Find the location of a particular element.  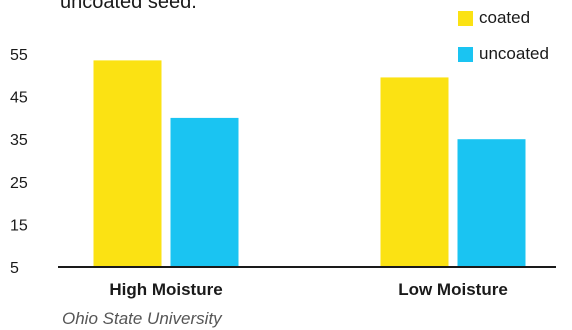

x-tick-label-high-moisture: High Moisture is located at coordinates (165, 289).